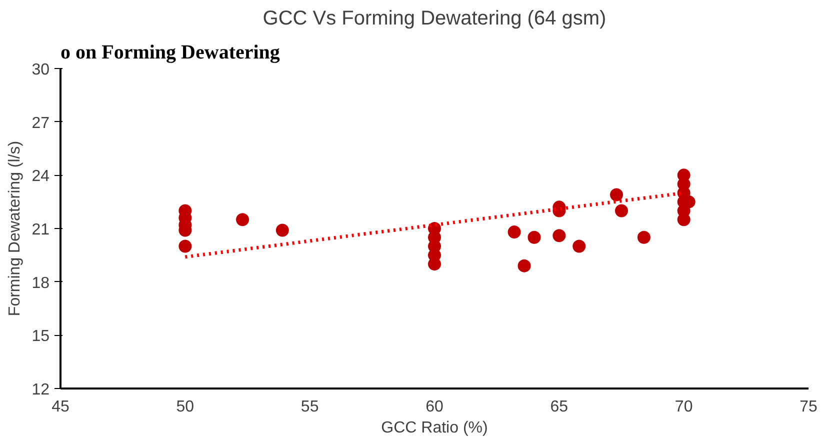 The width and height of the screenshot is (838, 439). What do you see at coordinates (15, 228) in the screenshot?
I see `y-axis-title: Forming Dewatering (l/s)` at bounding box center [15, 228].